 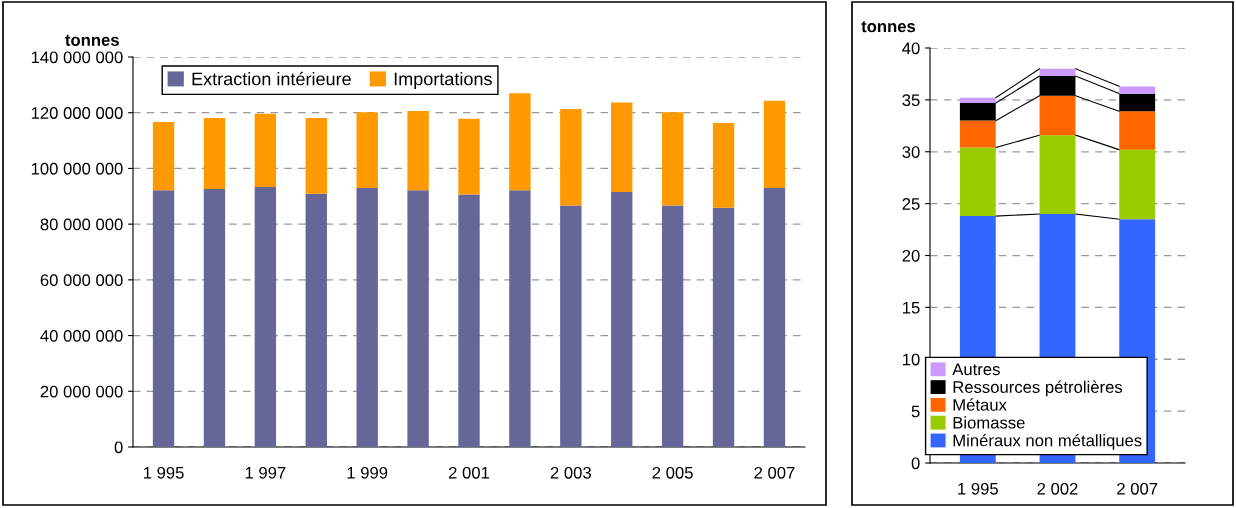 What do you see at coordinates (77, 113) in the screenshot?
I see `y-tick-label: 120 000 000` at bounding box center [77, 113].